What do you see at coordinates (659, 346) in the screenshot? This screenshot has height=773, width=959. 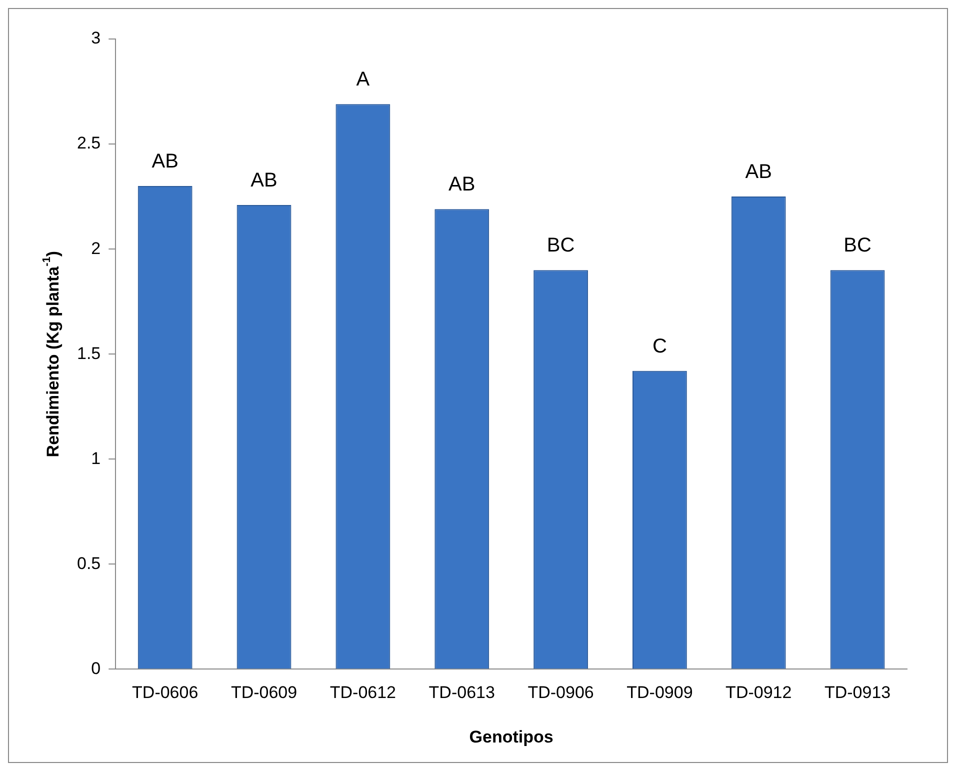 I see `annotation: C` at bounding box center [659, 346].